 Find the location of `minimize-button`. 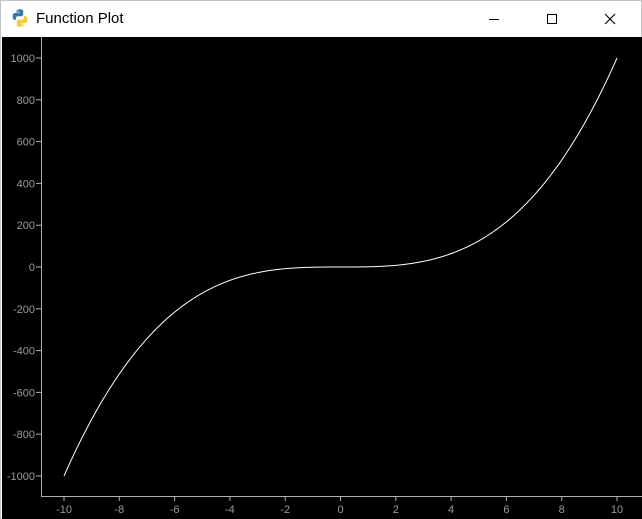

minimize-button is located at coordinates (494, 19).